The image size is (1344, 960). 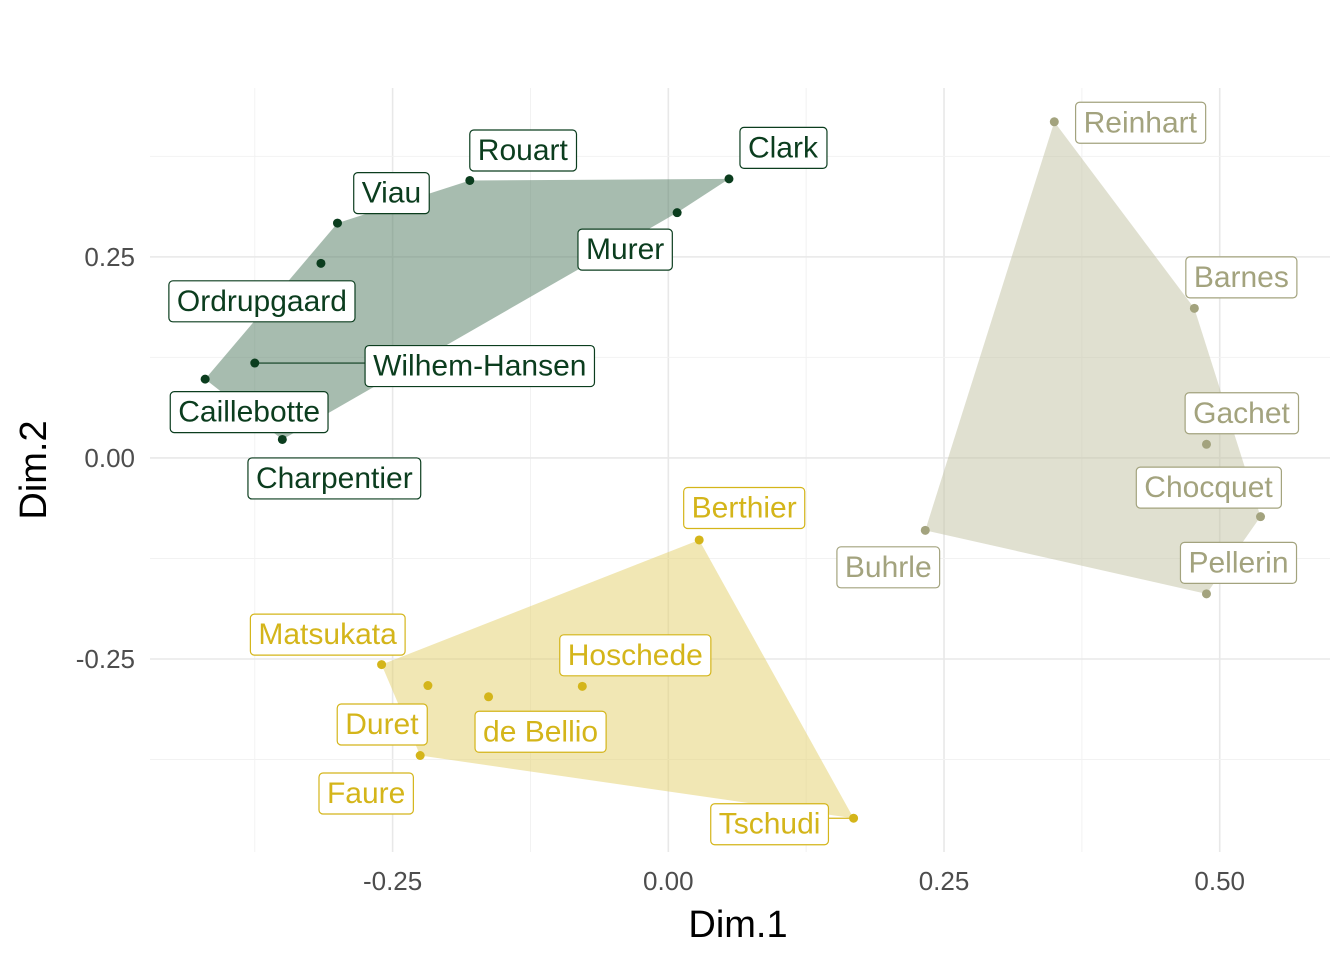 What do you see at coordinates (34, 469) in the screenshot?
I see `y-axis-title: Dim.2` at bounding box center [34, 469].